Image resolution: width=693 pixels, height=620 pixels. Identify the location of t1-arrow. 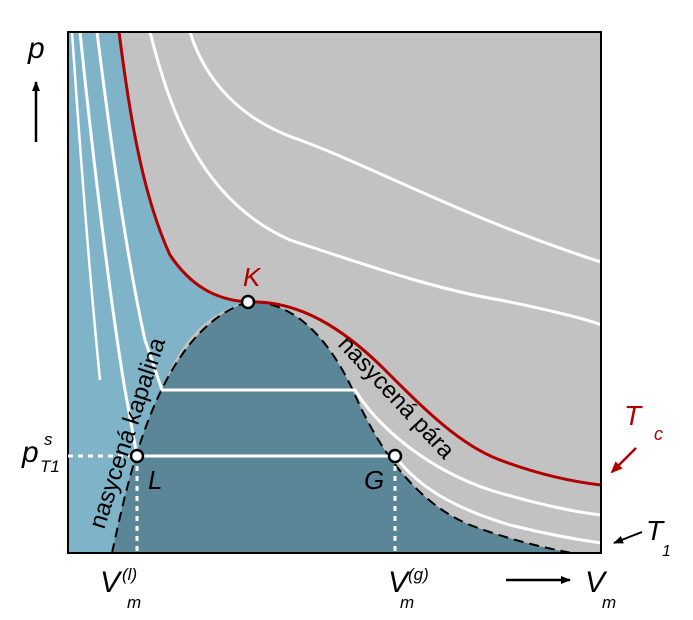
(628, 537).